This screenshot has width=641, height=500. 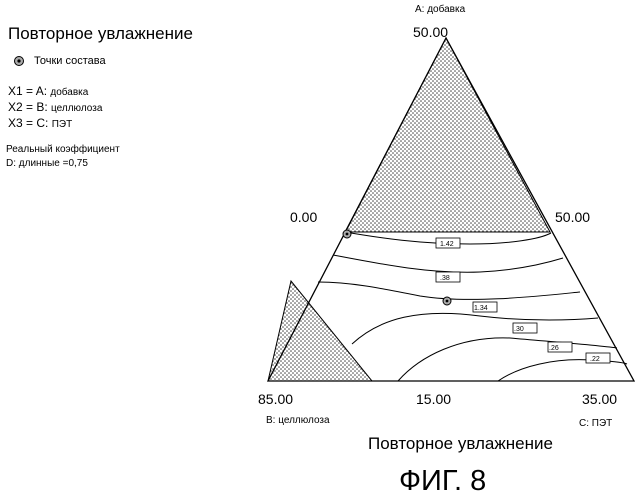 I want to click on chart-title: Повторное увлажнение, so click(x=100, y=33).